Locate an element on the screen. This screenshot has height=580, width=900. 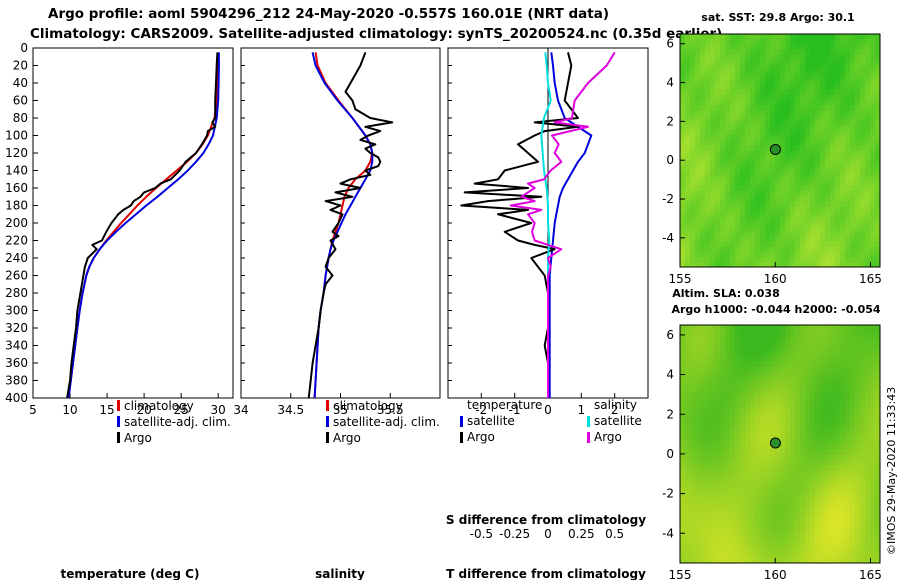
difference-xlabel: T difference from climatology is located at coordinates (546, 573).